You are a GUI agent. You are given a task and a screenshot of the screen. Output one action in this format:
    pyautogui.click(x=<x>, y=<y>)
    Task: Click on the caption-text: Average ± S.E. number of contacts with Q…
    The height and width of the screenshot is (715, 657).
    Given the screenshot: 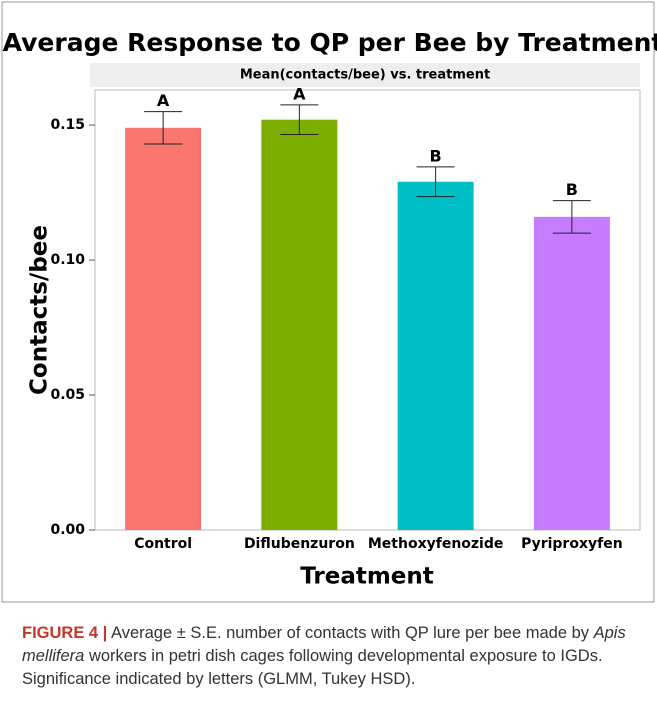 What is the action you would take?
    pyautogui.click(x=352, y=633)
    